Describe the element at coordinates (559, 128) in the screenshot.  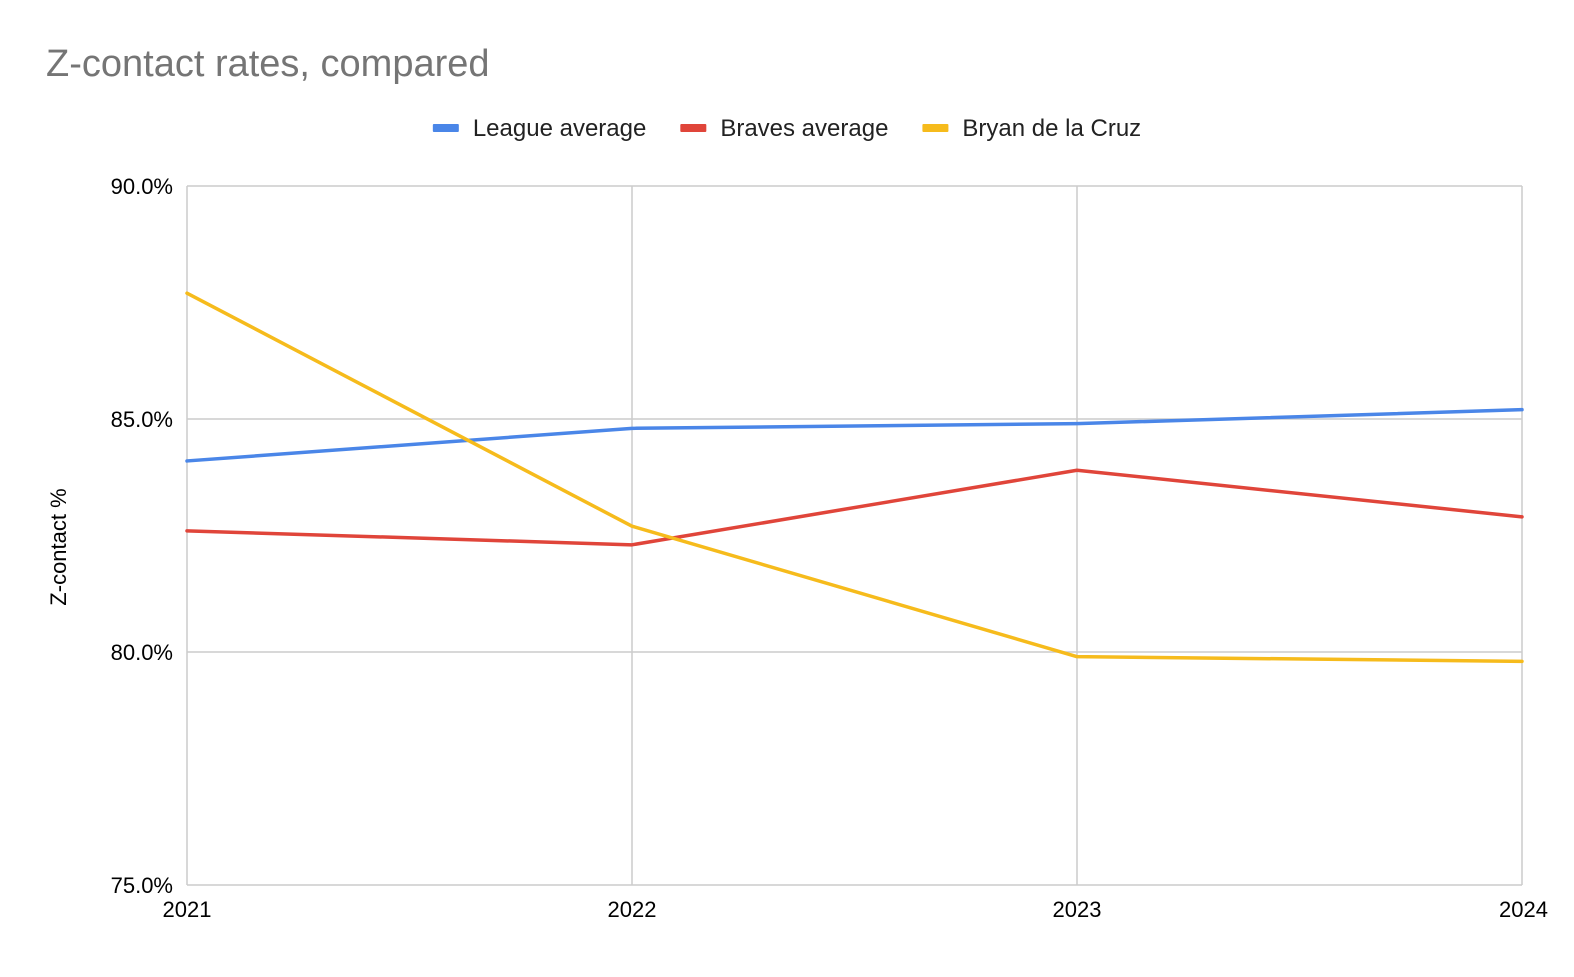
I see `legend-label: League average` at that location.